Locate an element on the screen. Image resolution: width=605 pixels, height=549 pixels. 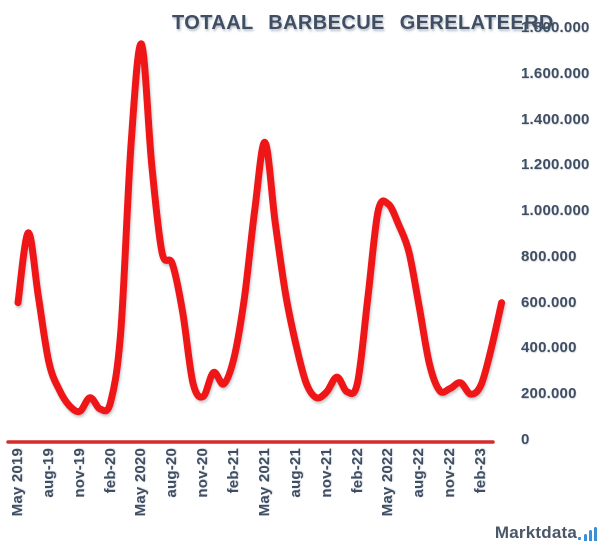
y-tick-label: 1.800.000 is located at coordinates (555, 27).